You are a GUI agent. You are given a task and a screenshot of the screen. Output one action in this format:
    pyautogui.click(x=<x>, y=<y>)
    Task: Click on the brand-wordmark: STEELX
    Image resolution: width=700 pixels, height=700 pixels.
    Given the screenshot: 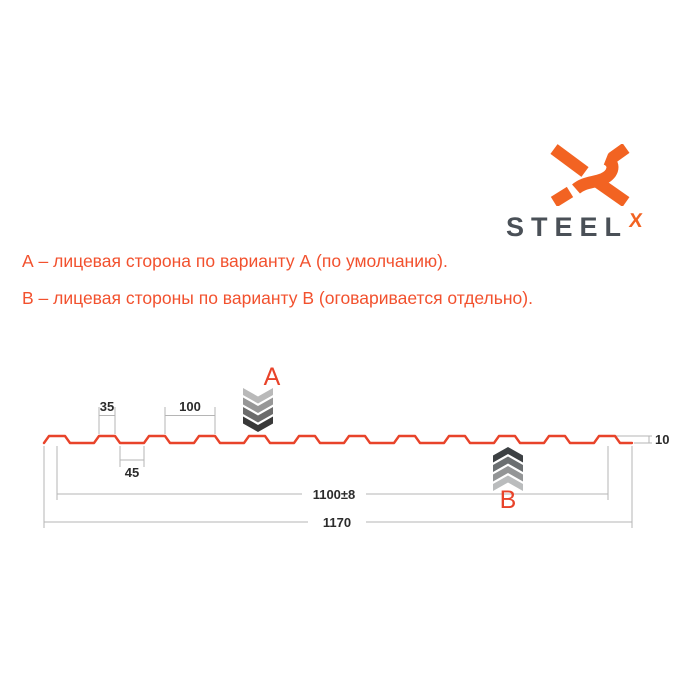 What is the action you would take?
    pyautogui.click(x=601, y=226)
    